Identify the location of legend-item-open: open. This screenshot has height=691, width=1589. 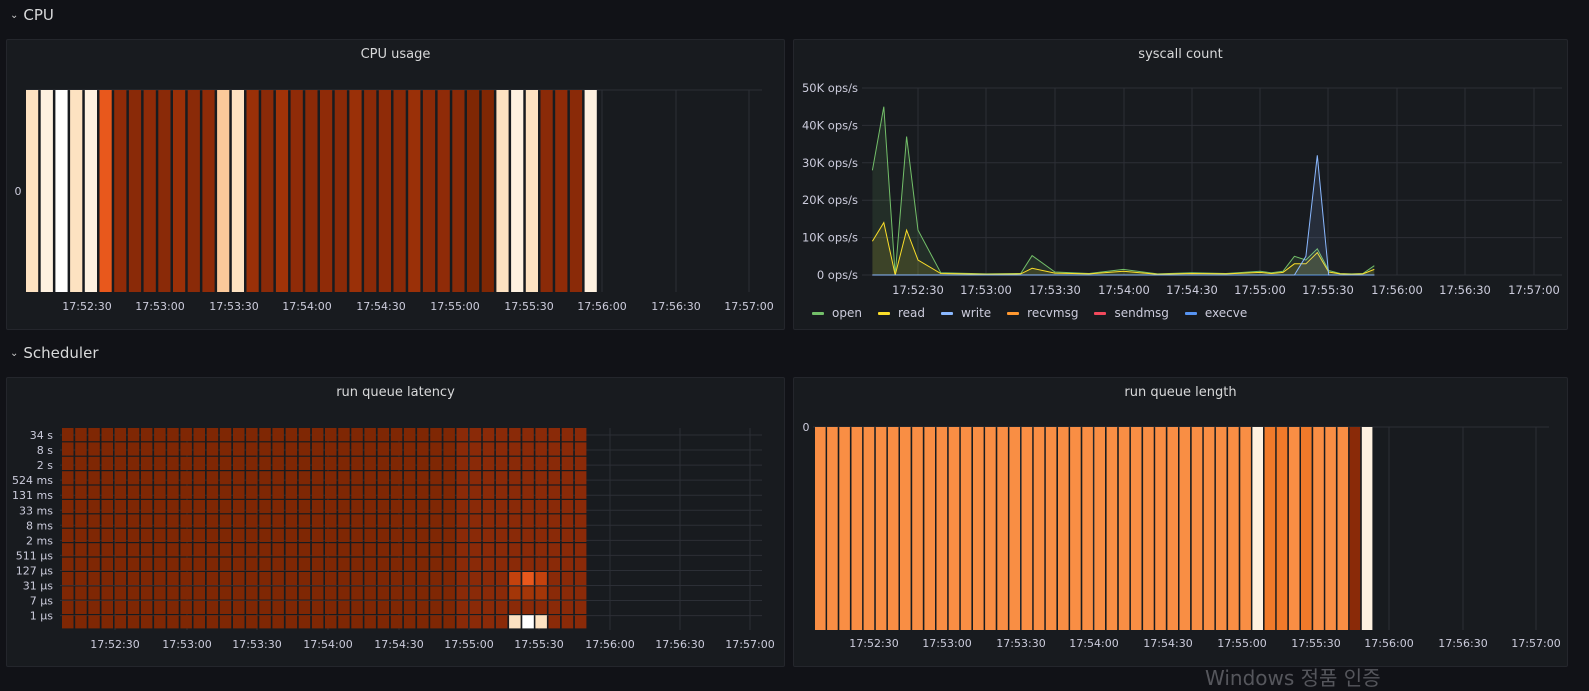
(837, 313).